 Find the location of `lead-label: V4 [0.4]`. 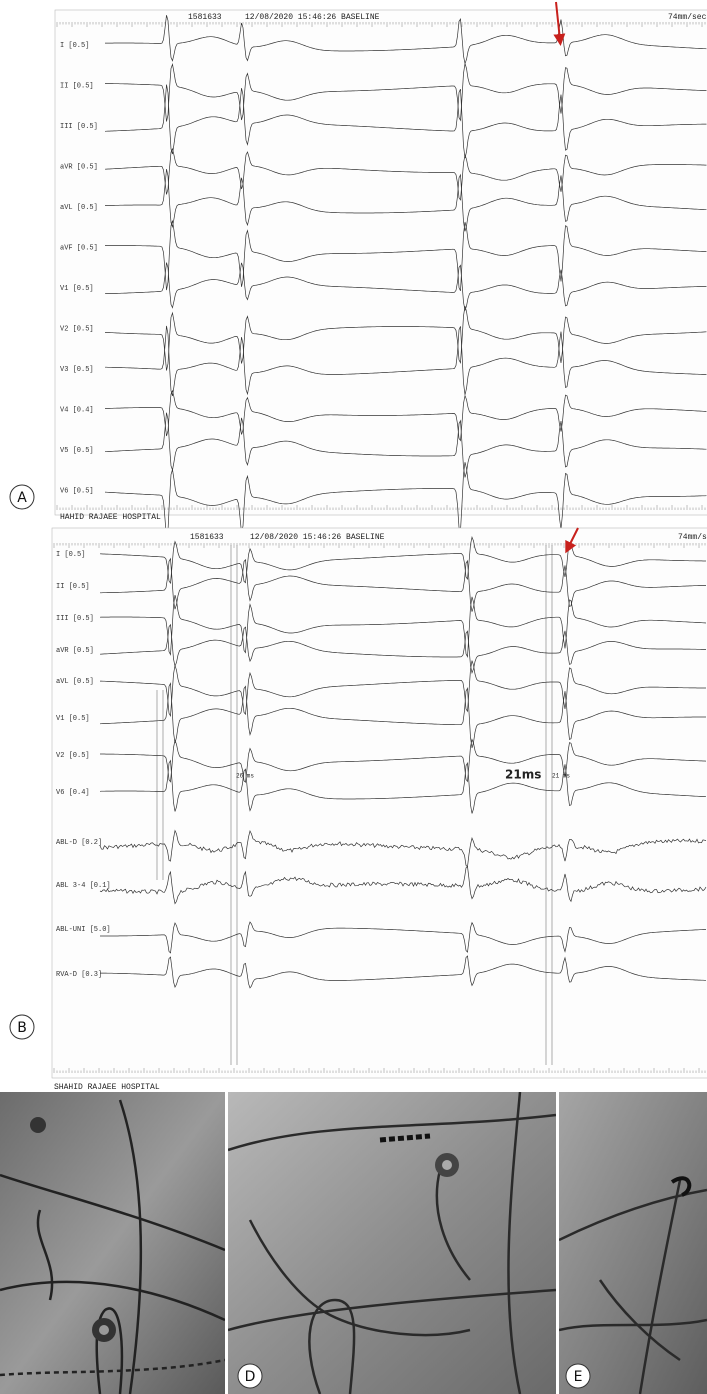

lead-label: V4 [0.4] is located at coordinates (77, 410).